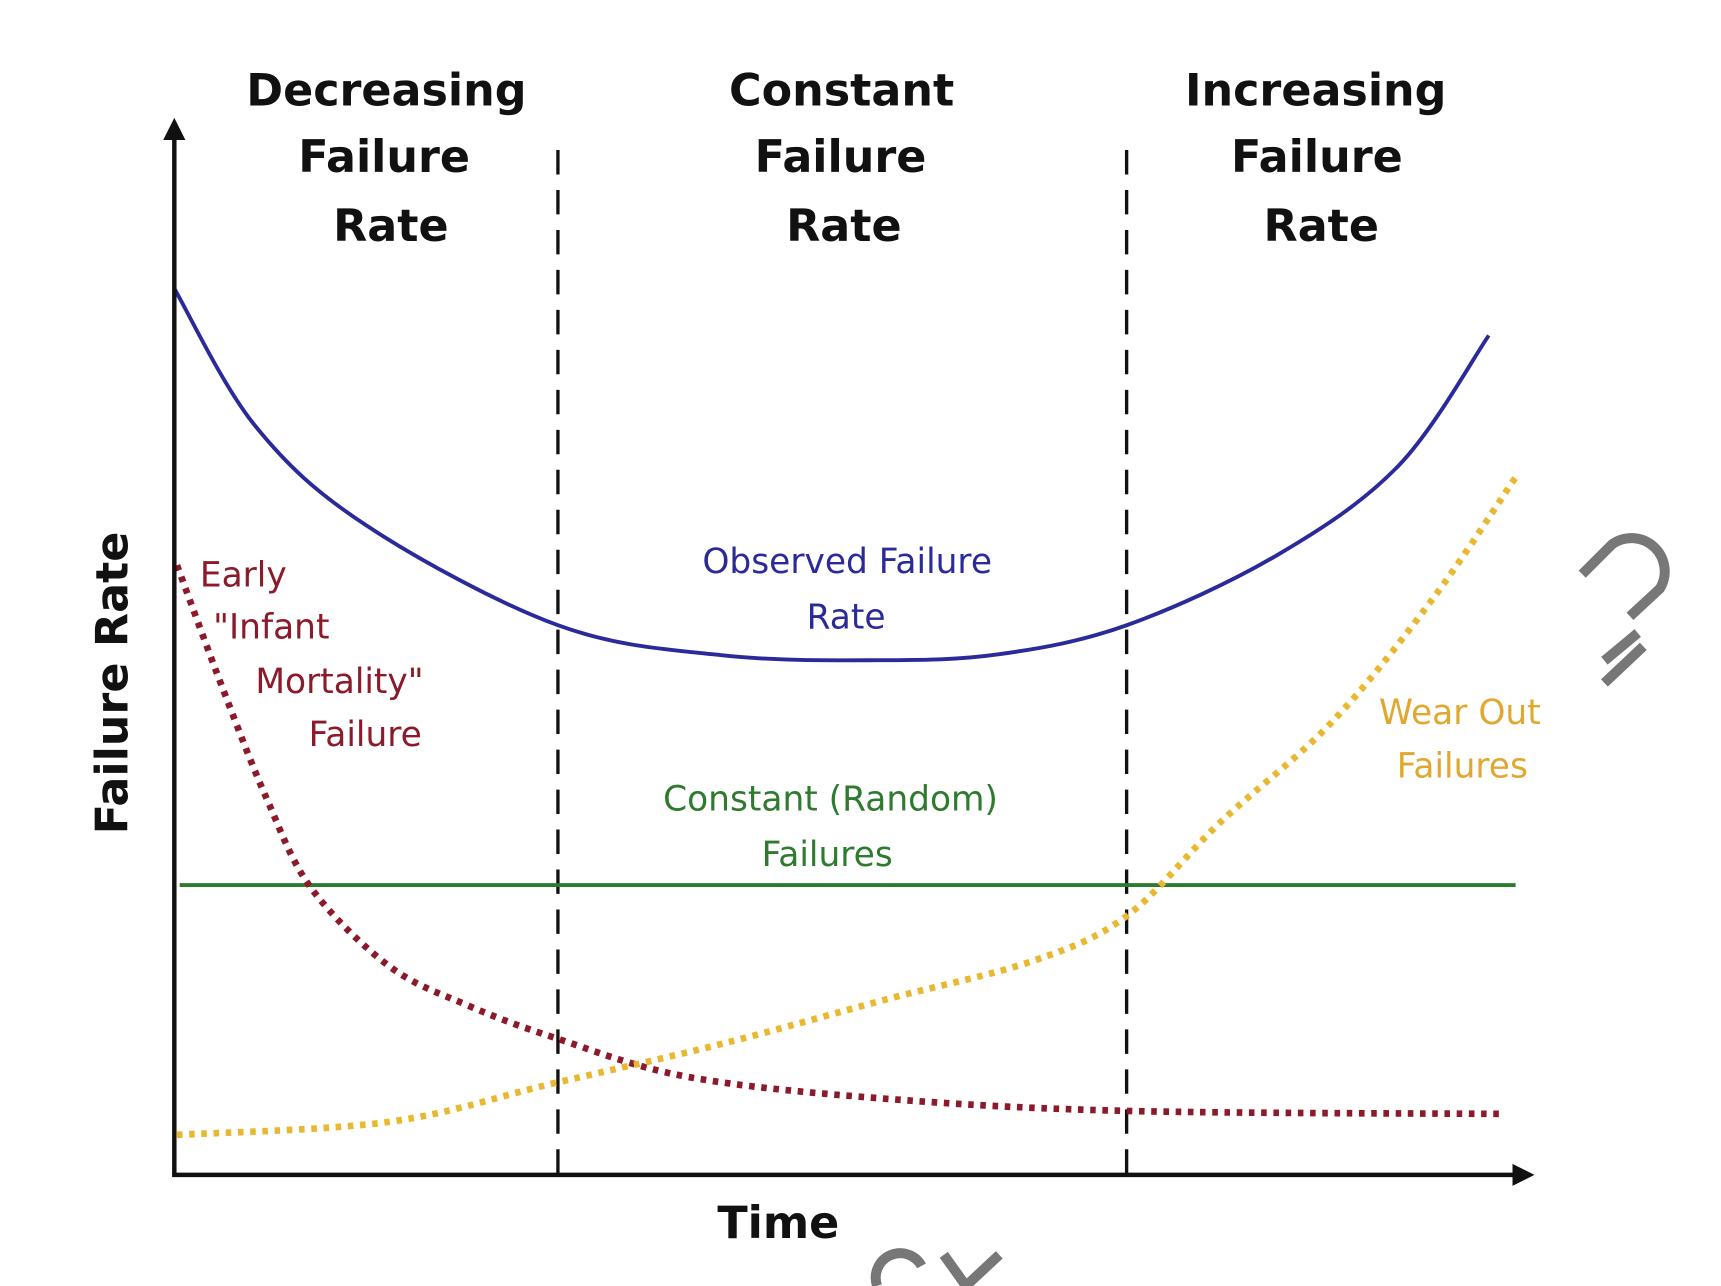 The width and height of the screenshot is (1721, 1286). Describe the element at coordinates (1315, 91) in the screenshot. I see `region-title-line: Increasing` at that location.